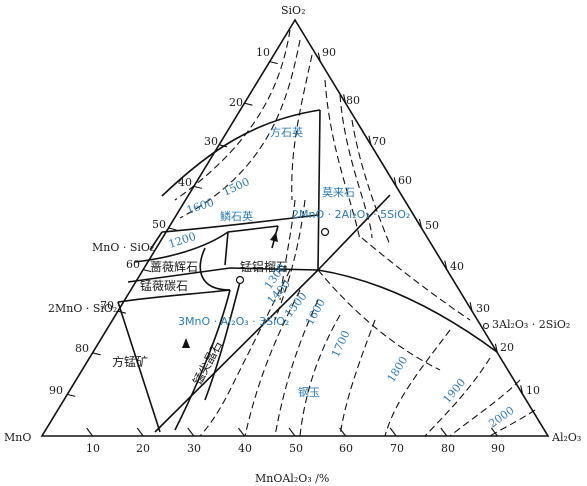 The height and width of the screenshot is (486, 587). I want to click on right-tick: 80, so click(353, 100).